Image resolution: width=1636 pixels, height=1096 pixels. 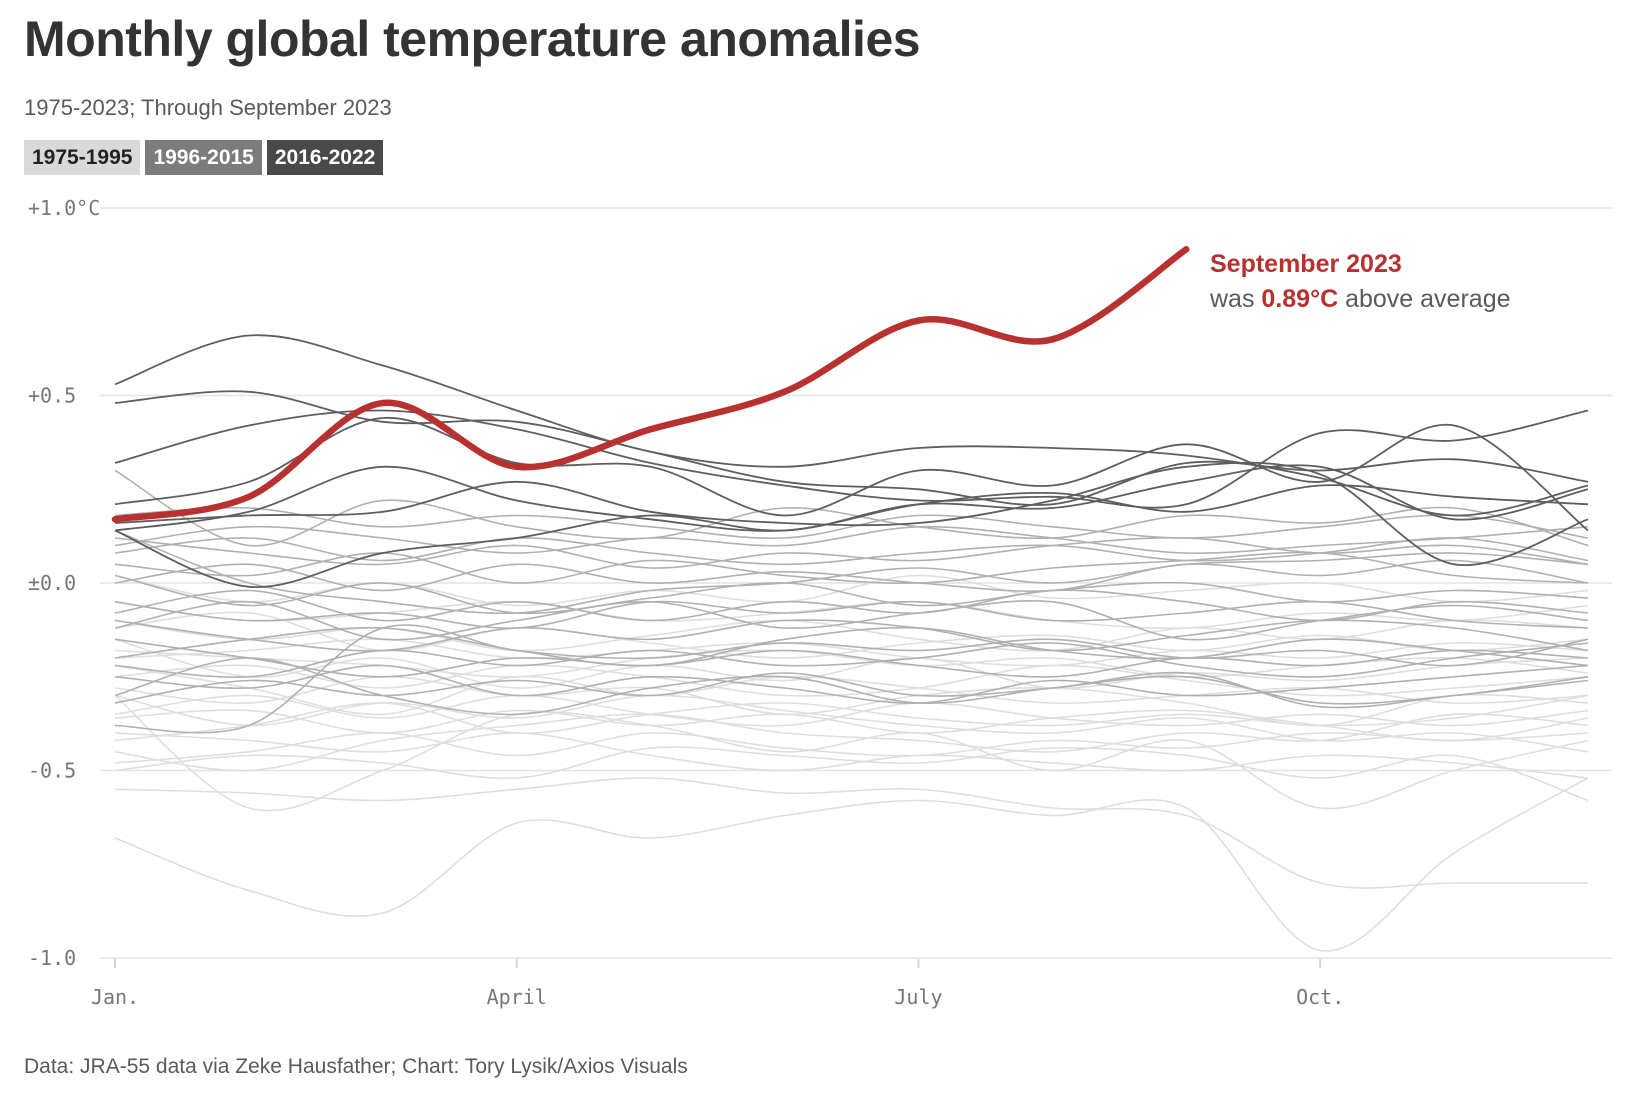 What do you see at coordinates (1428, 299) in the screenshot?
I see `annotation-suffix: above average` at bounding box center [1428, 299].